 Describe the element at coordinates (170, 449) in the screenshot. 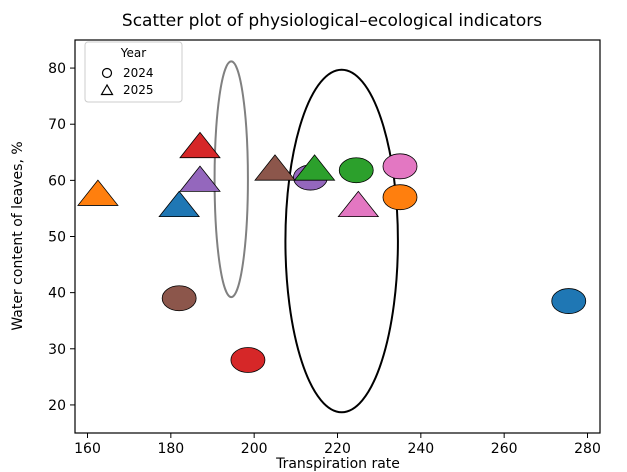

I see `x-tick-label: 180` at that location.